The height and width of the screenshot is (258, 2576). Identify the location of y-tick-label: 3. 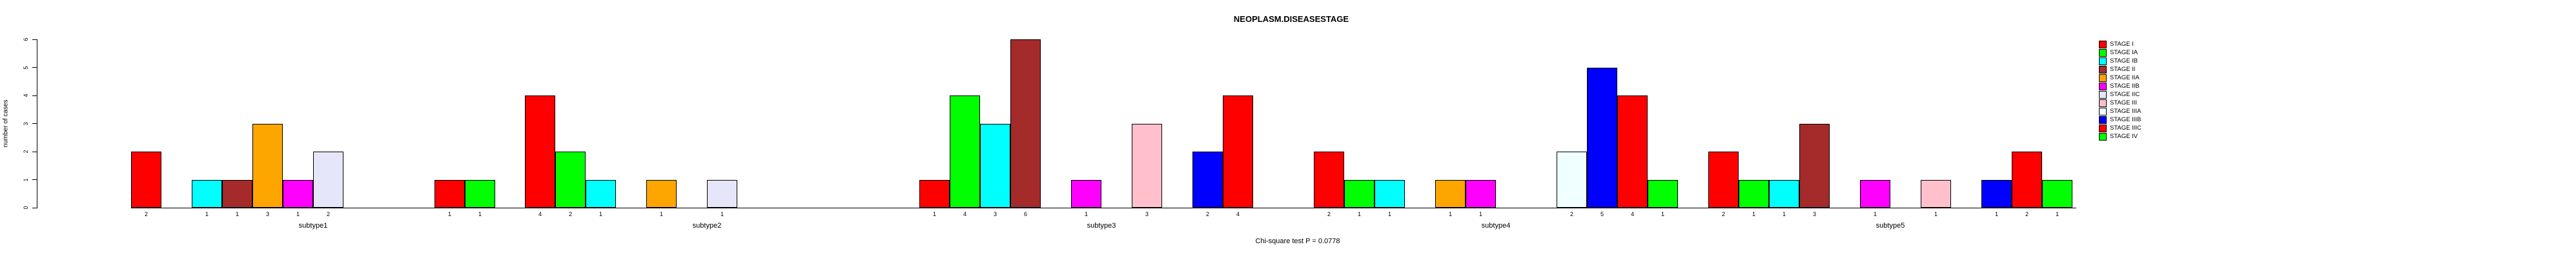
(26, 124).